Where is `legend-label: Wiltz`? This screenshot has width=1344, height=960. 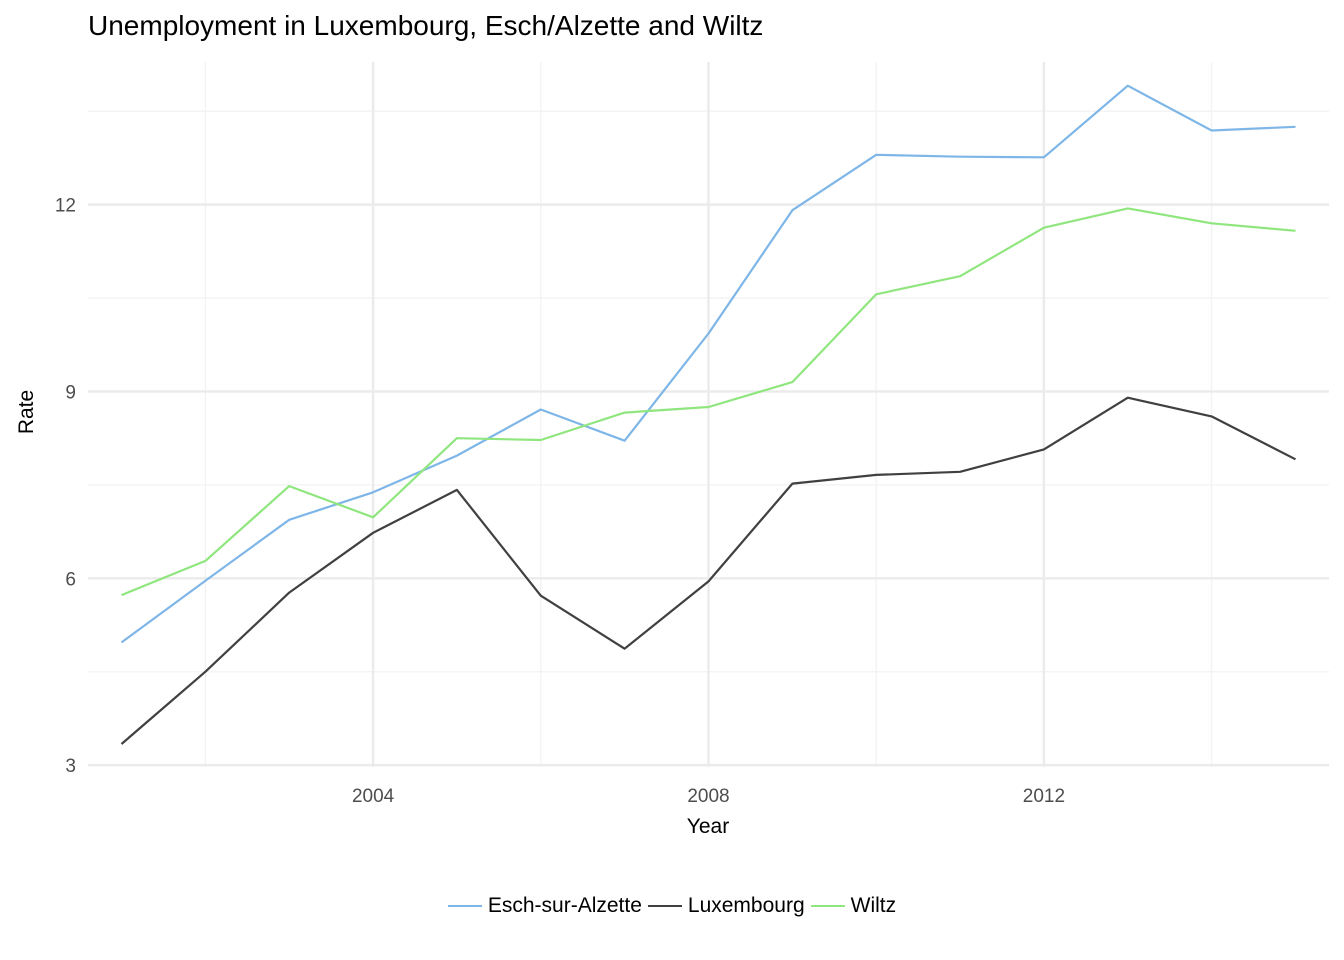
legend-label: Wiltz is located at coordinates (873, 905).